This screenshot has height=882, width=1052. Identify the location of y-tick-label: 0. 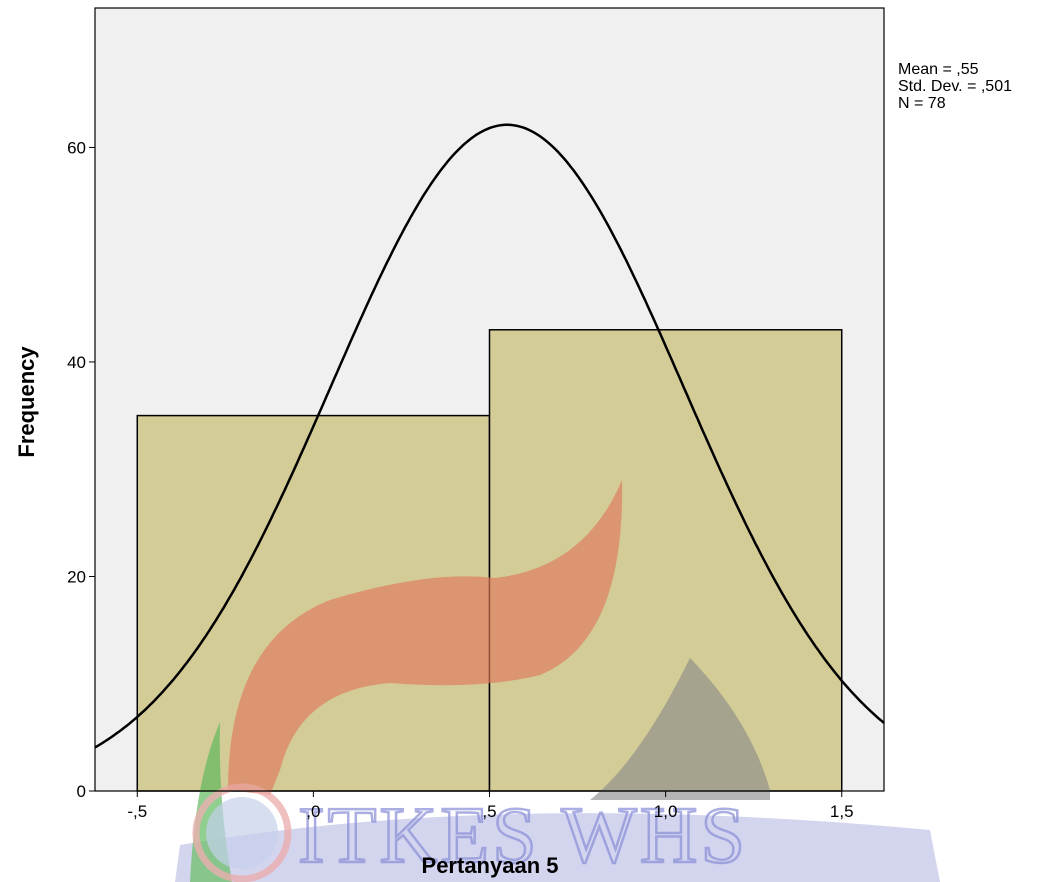
(81, 791).